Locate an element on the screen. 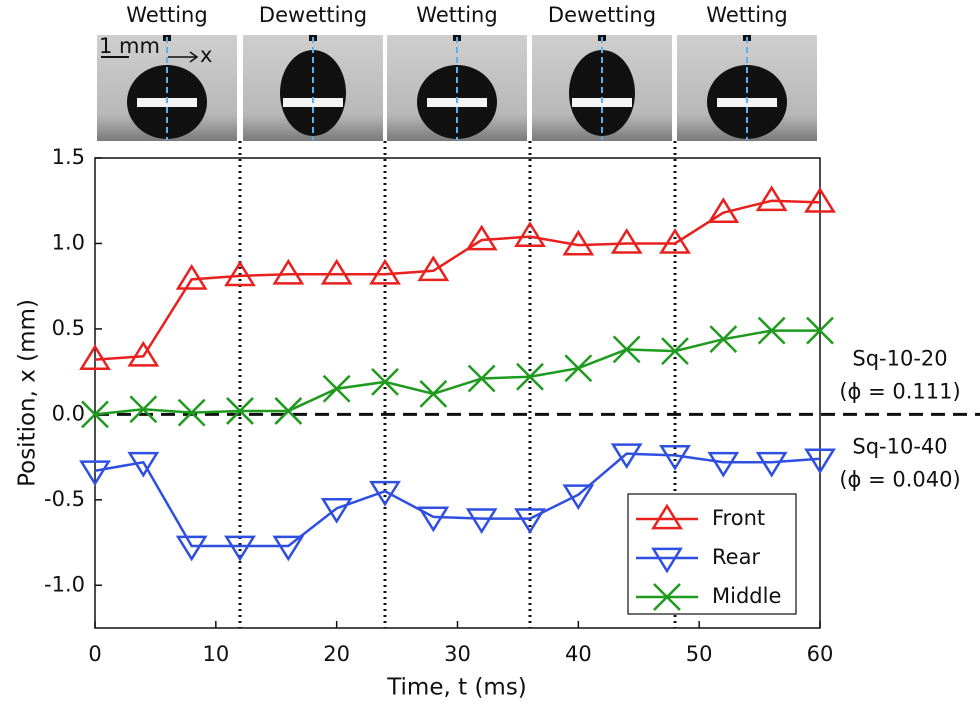 The image size is (980, 707). y-tick-label: 1.0 is located at coordinates (68, 242).